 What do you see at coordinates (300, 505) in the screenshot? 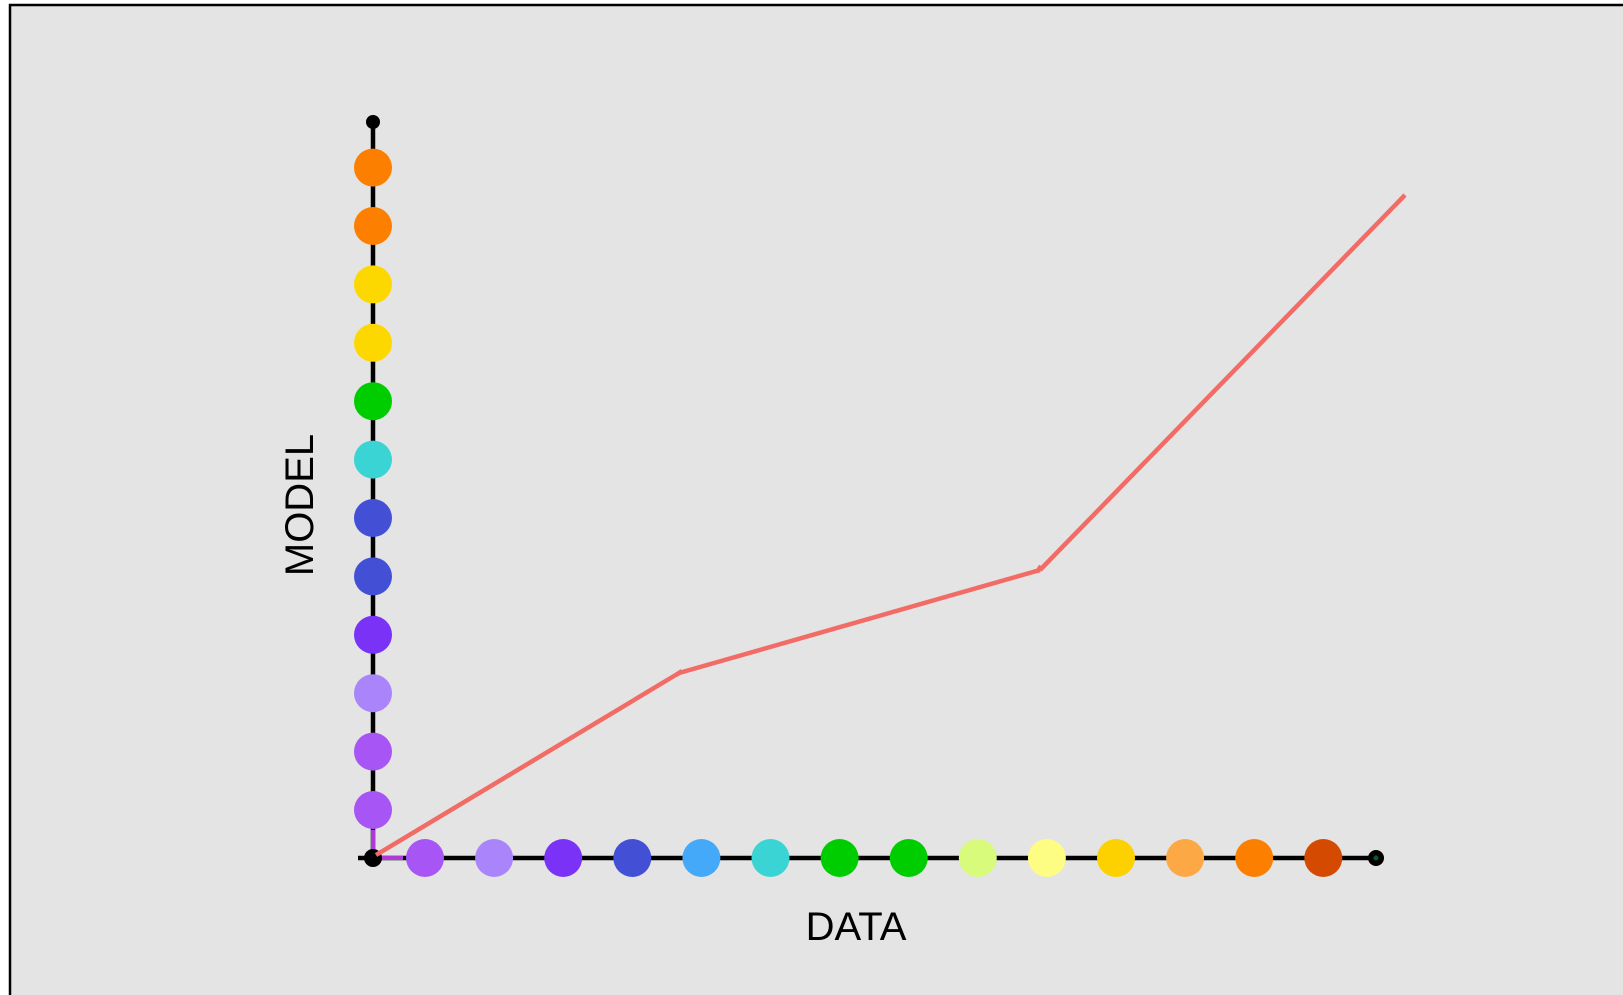
I see `y-axis-label: MODEL` at bounding box center [300, 505].